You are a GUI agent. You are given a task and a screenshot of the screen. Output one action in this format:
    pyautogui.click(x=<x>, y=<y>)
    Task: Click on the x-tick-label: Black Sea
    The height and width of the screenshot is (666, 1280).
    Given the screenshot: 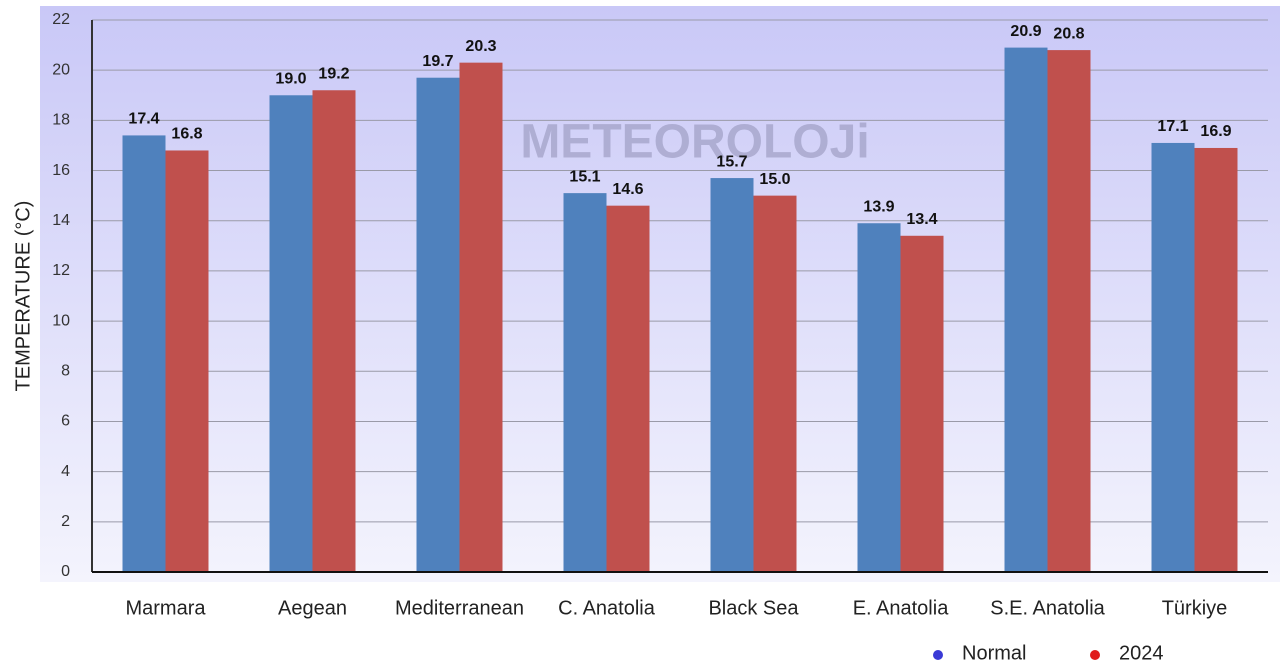 What is the action you would take?
    pyautogui.click(x=753, y=608)
    